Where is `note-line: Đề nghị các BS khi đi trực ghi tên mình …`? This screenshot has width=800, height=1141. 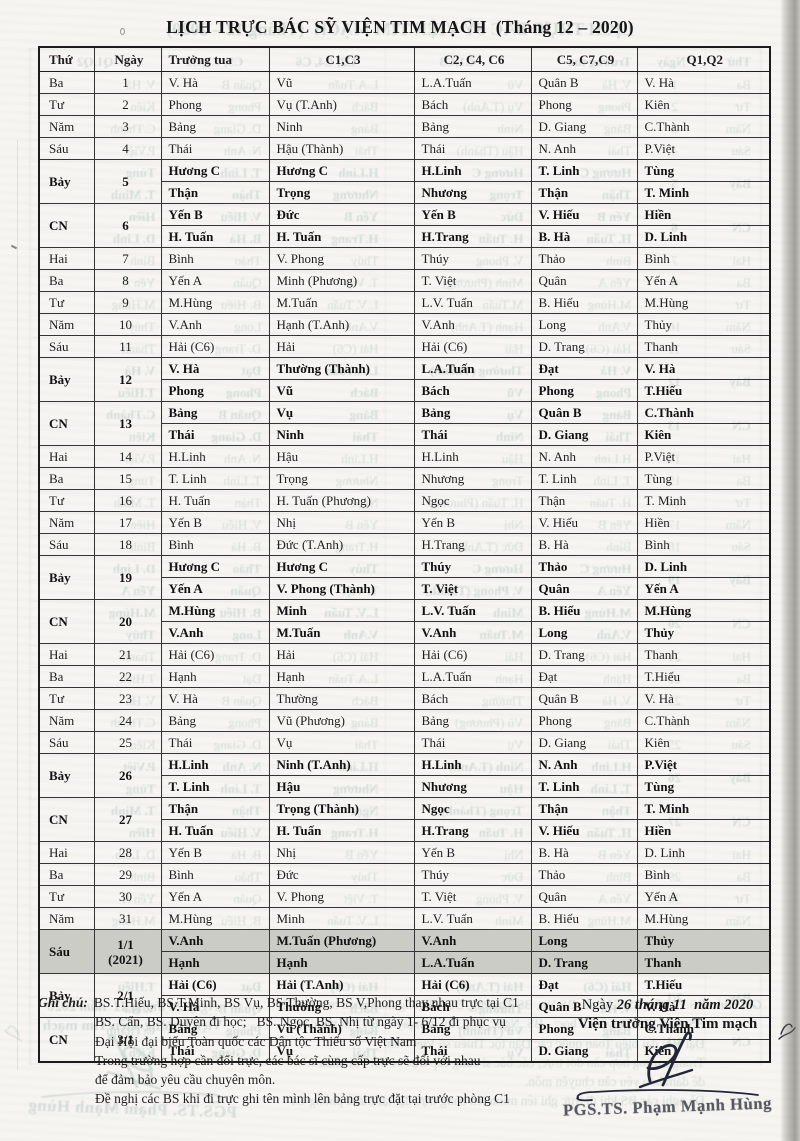 note-line: Đề nghị các BS khi đi trực ghi tên mình … is located at coordinates (302, 1099).